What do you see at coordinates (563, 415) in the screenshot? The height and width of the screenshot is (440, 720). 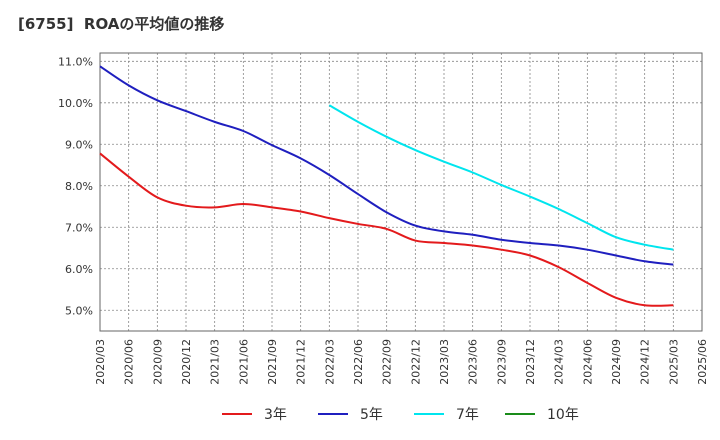 I see `legend-label: 10年` at bounding box center [563, 415].